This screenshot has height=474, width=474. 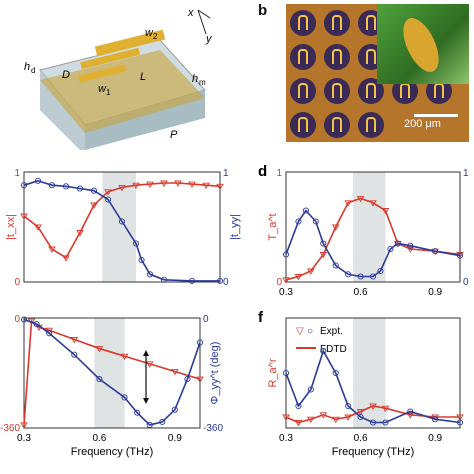 I want to click on x-tick-d-2: 0.9, so click(x=435, y=292).